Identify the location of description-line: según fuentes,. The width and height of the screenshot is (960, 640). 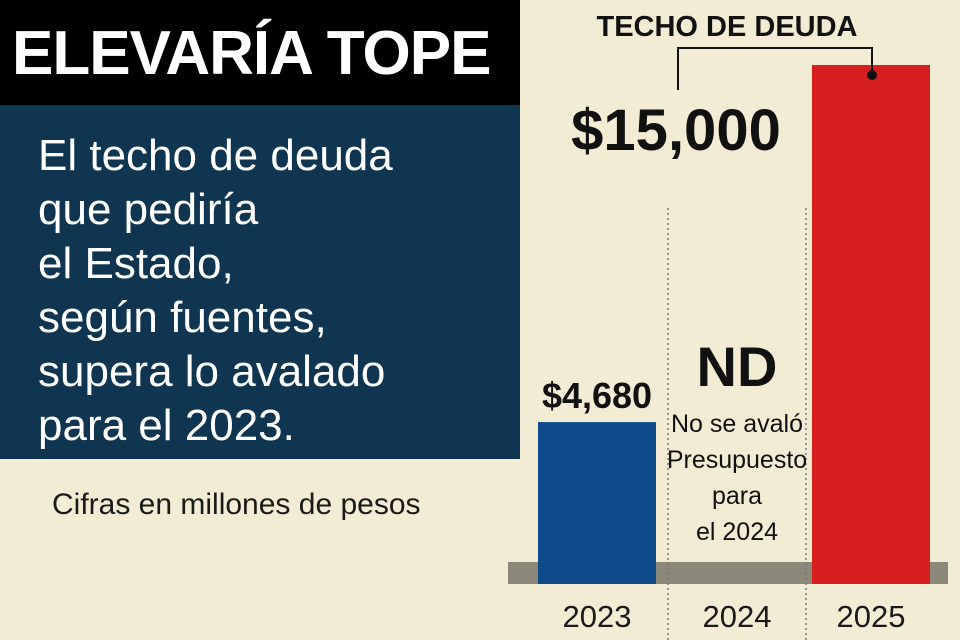
(182, 317).